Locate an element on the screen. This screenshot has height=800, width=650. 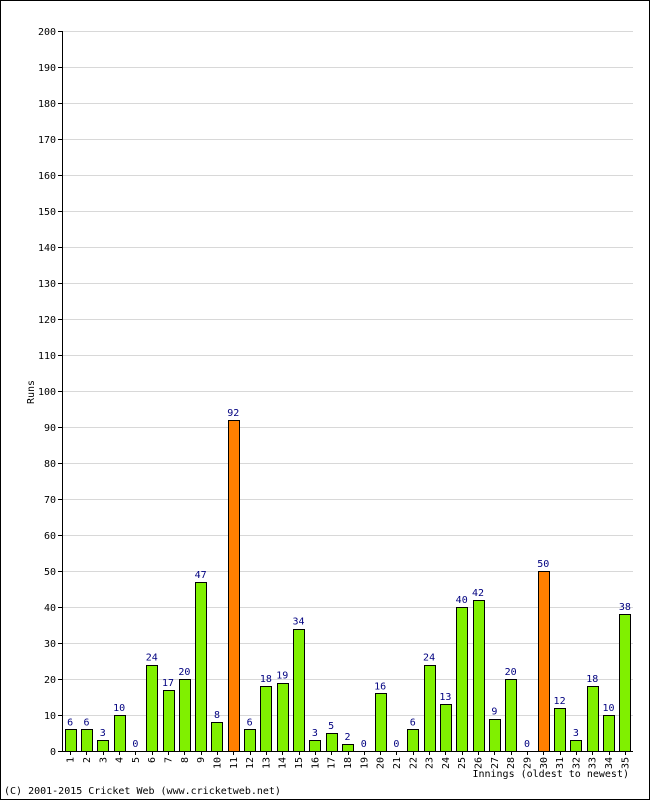
x-tick-label: 29 is located at coordinates (527, 763).